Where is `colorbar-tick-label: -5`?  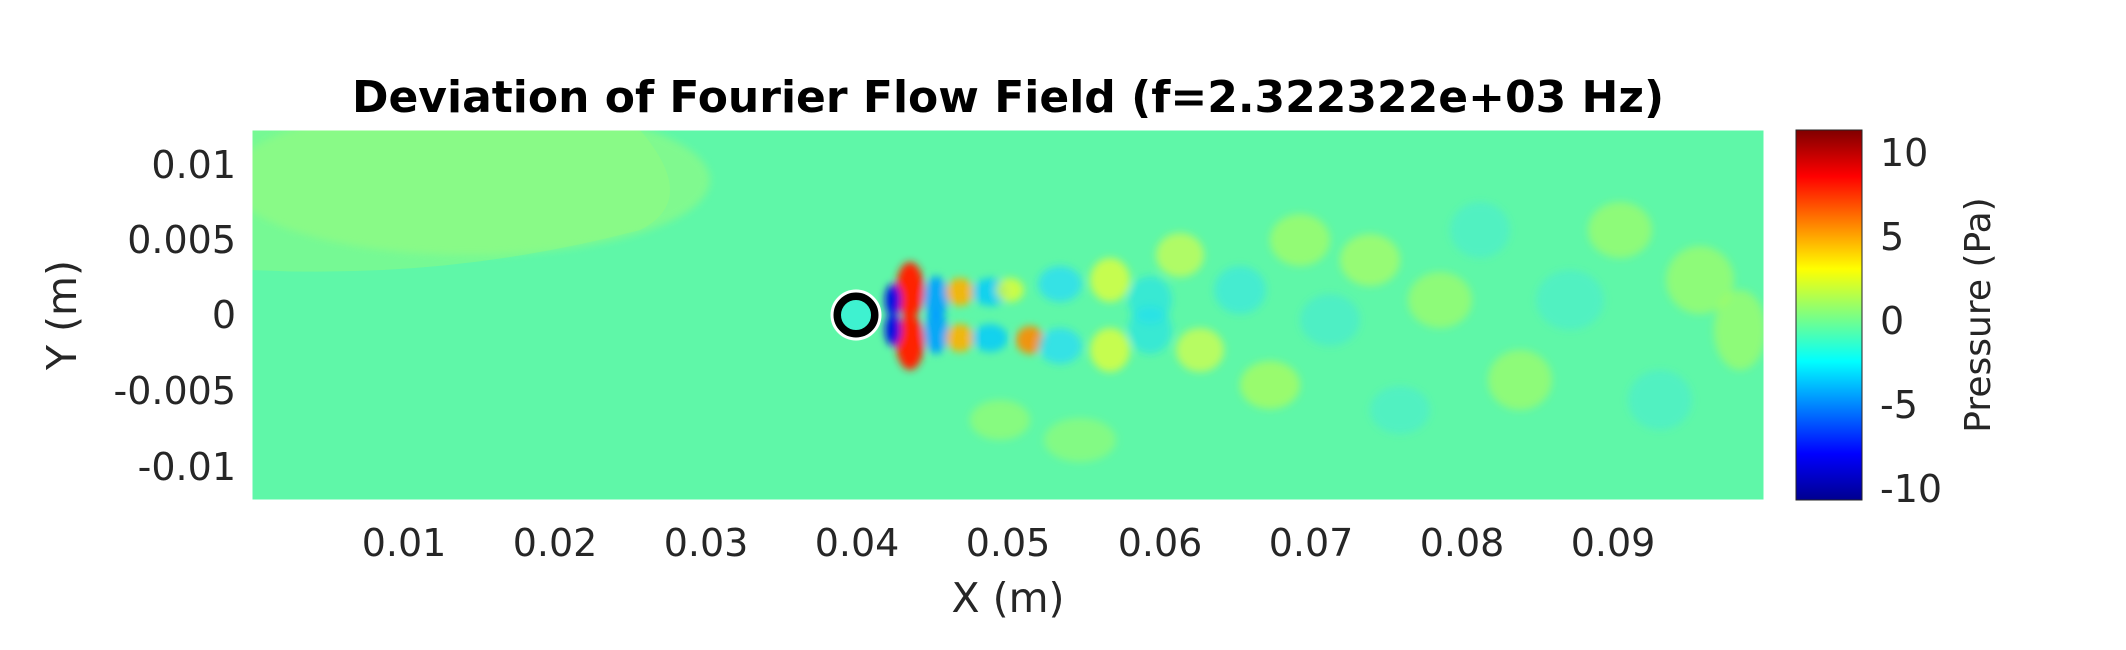 colorbar-tick-label: -5 is located at coordinates (1899, 405).